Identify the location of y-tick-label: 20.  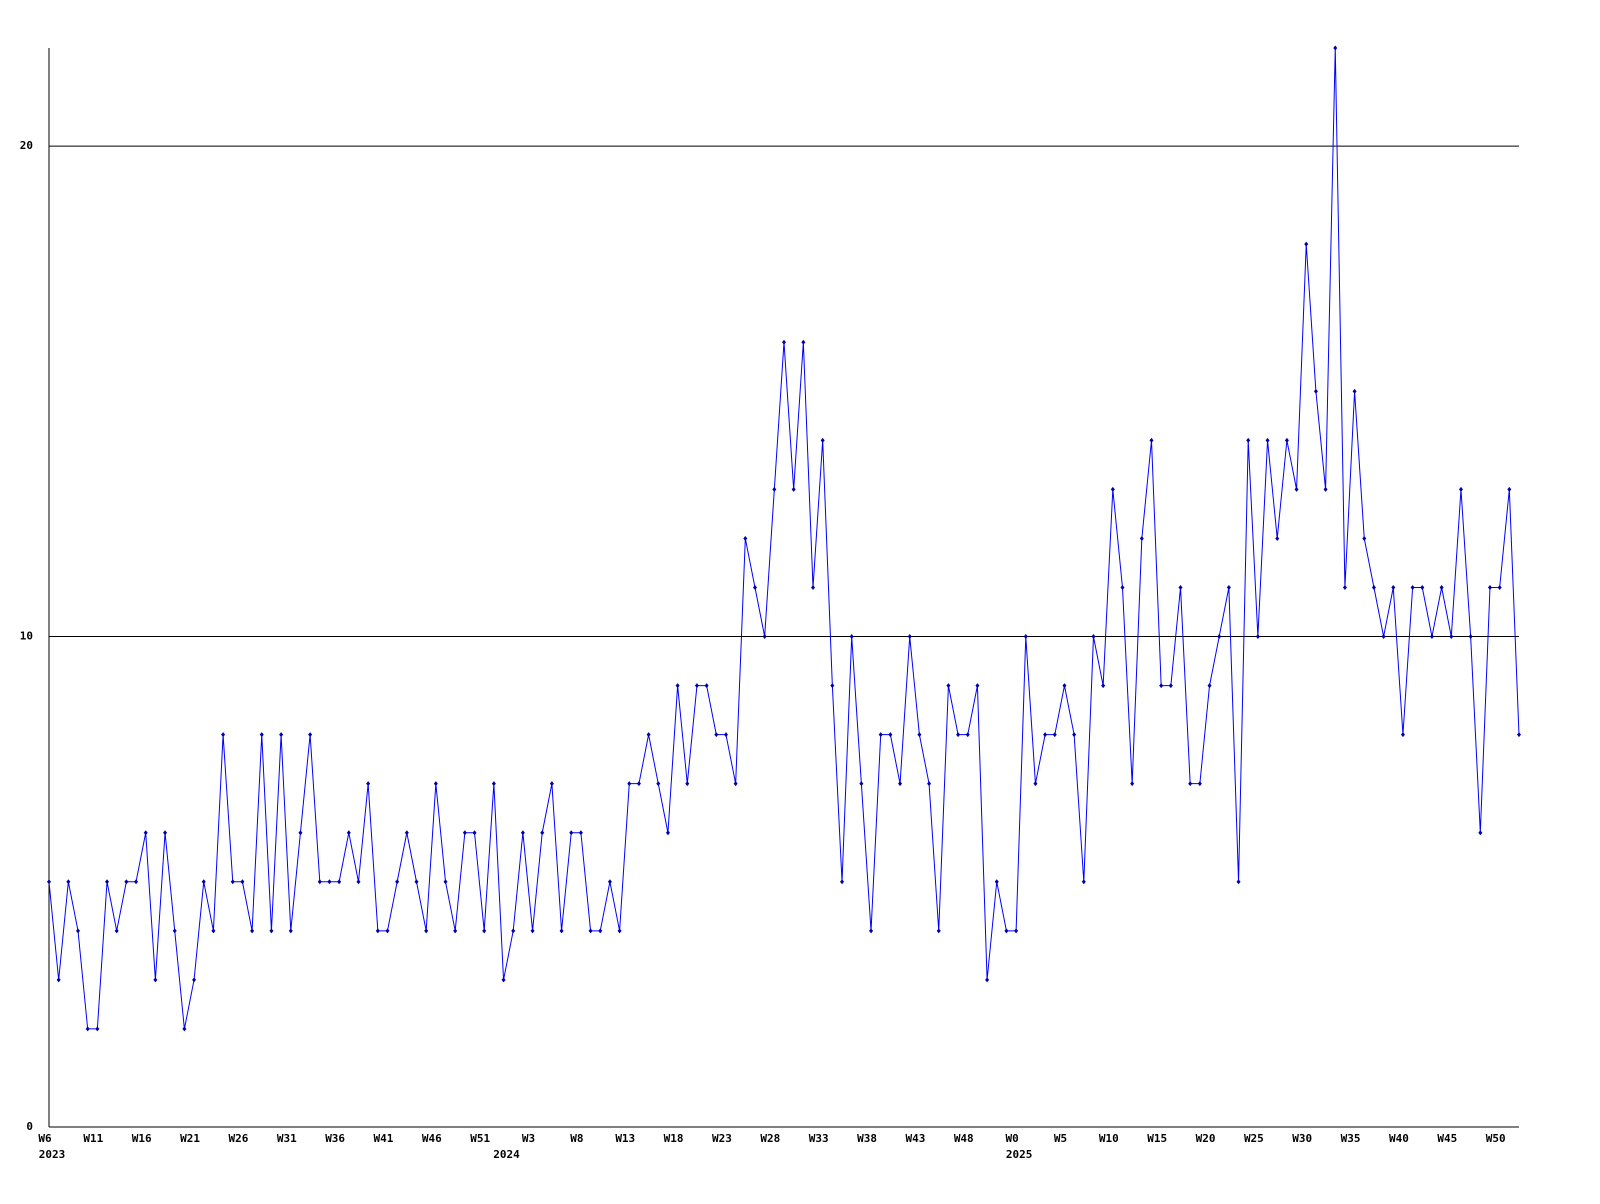
(26, 145).